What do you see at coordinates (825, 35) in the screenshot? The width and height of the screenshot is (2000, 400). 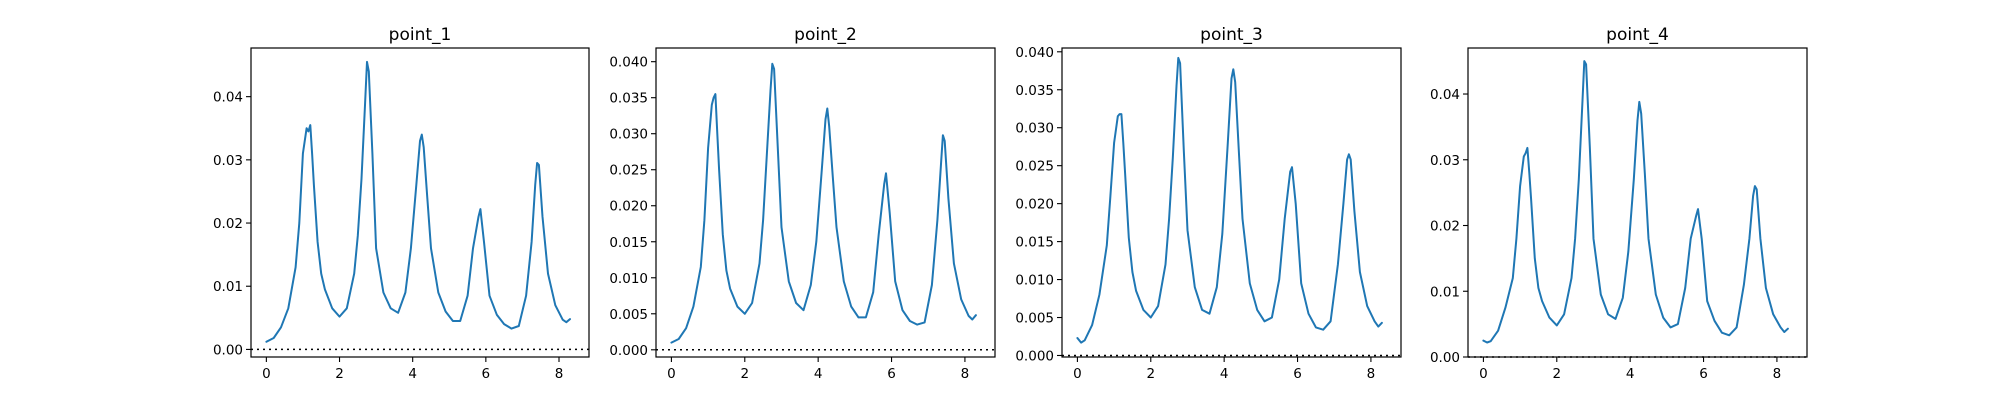 I see `subplot-title: point_2` at bounding box center [825, 35].